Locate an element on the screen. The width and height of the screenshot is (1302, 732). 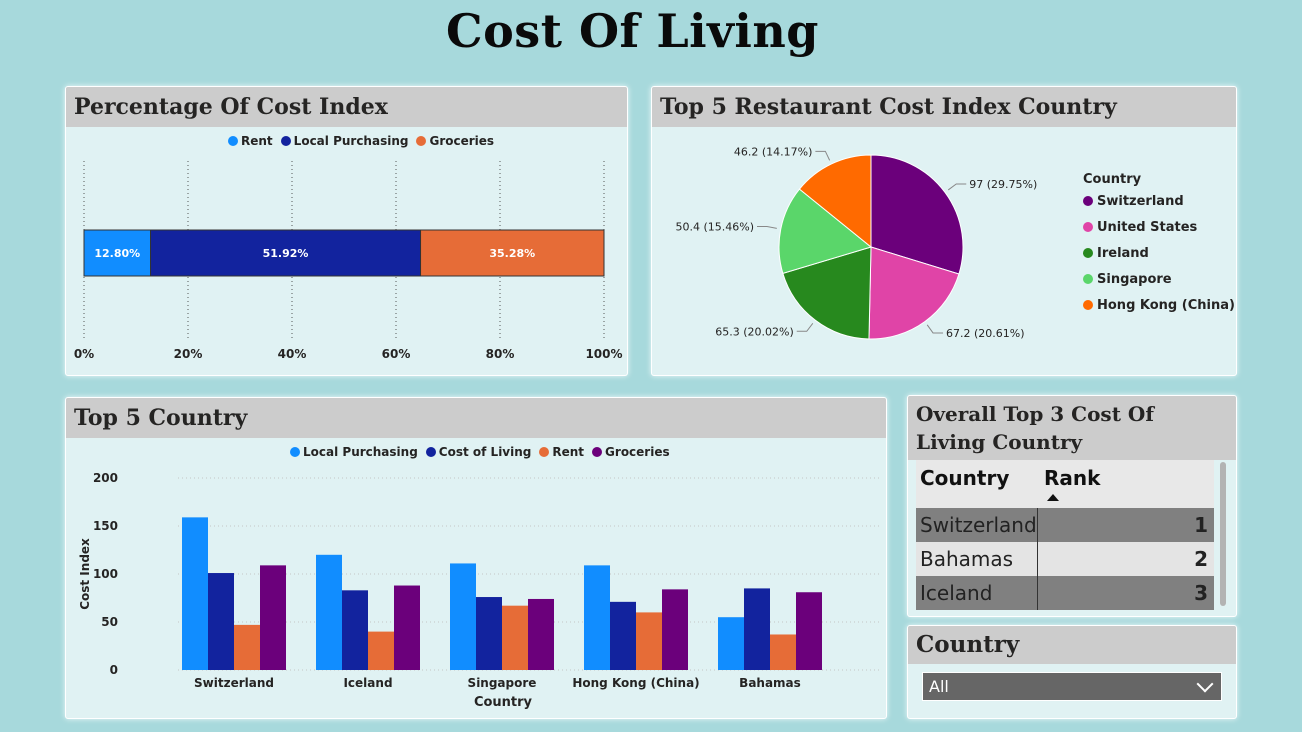
legend-label: Groceries is located at coordinates (462, 141).